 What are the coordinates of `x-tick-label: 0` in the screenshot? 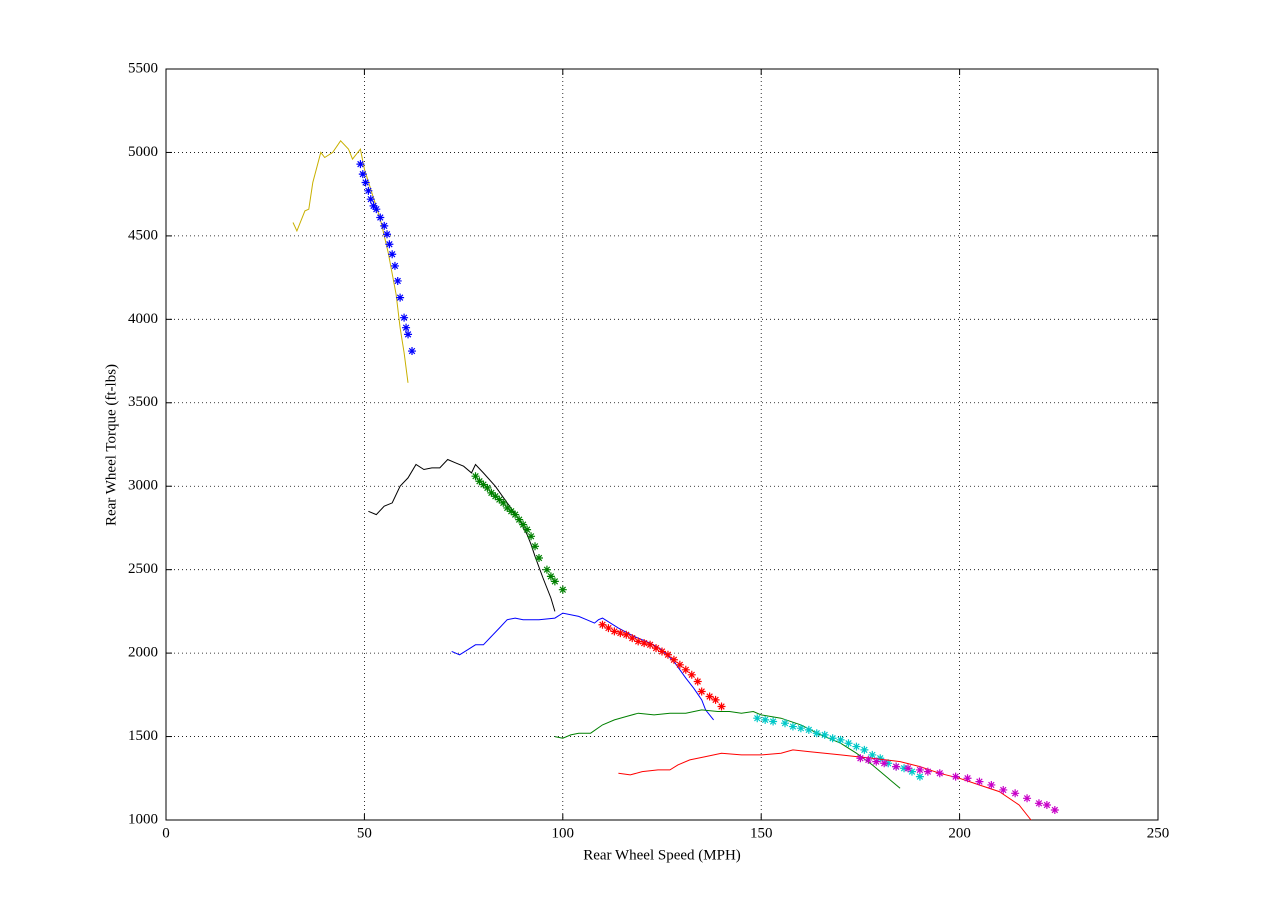 It's located at (166, 833).